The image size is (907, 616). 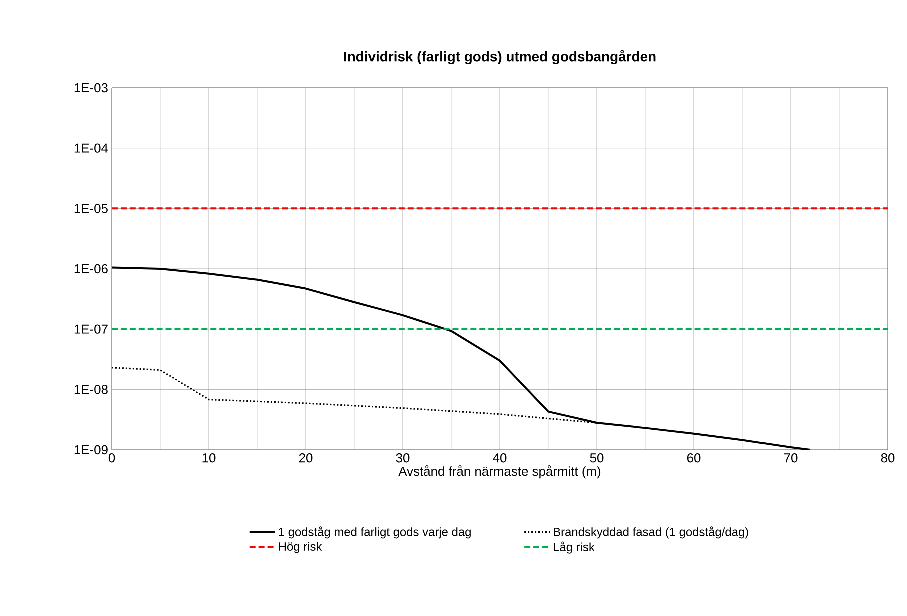 What do you see at coordinates (888, 458) in the screenshot?
I see `x-tick-label: 80` at bounding box center [888, 458].